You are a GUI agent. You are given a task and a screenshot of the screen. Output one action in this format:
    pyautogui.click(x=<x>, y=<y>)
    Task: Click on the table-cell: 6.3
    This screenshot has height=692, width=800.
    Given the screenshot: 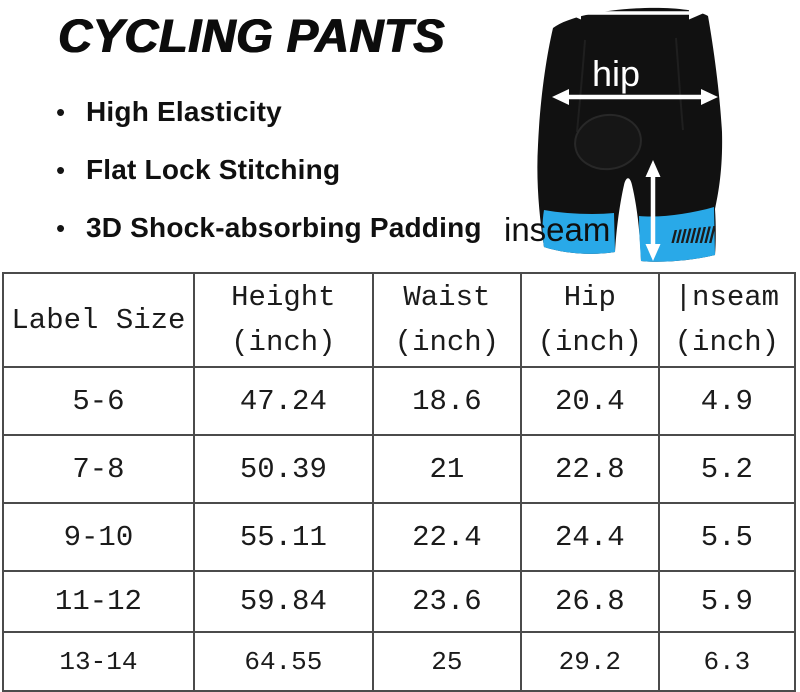 What is the action you would take?
    pyautogui.click(x=727, y=661)
    